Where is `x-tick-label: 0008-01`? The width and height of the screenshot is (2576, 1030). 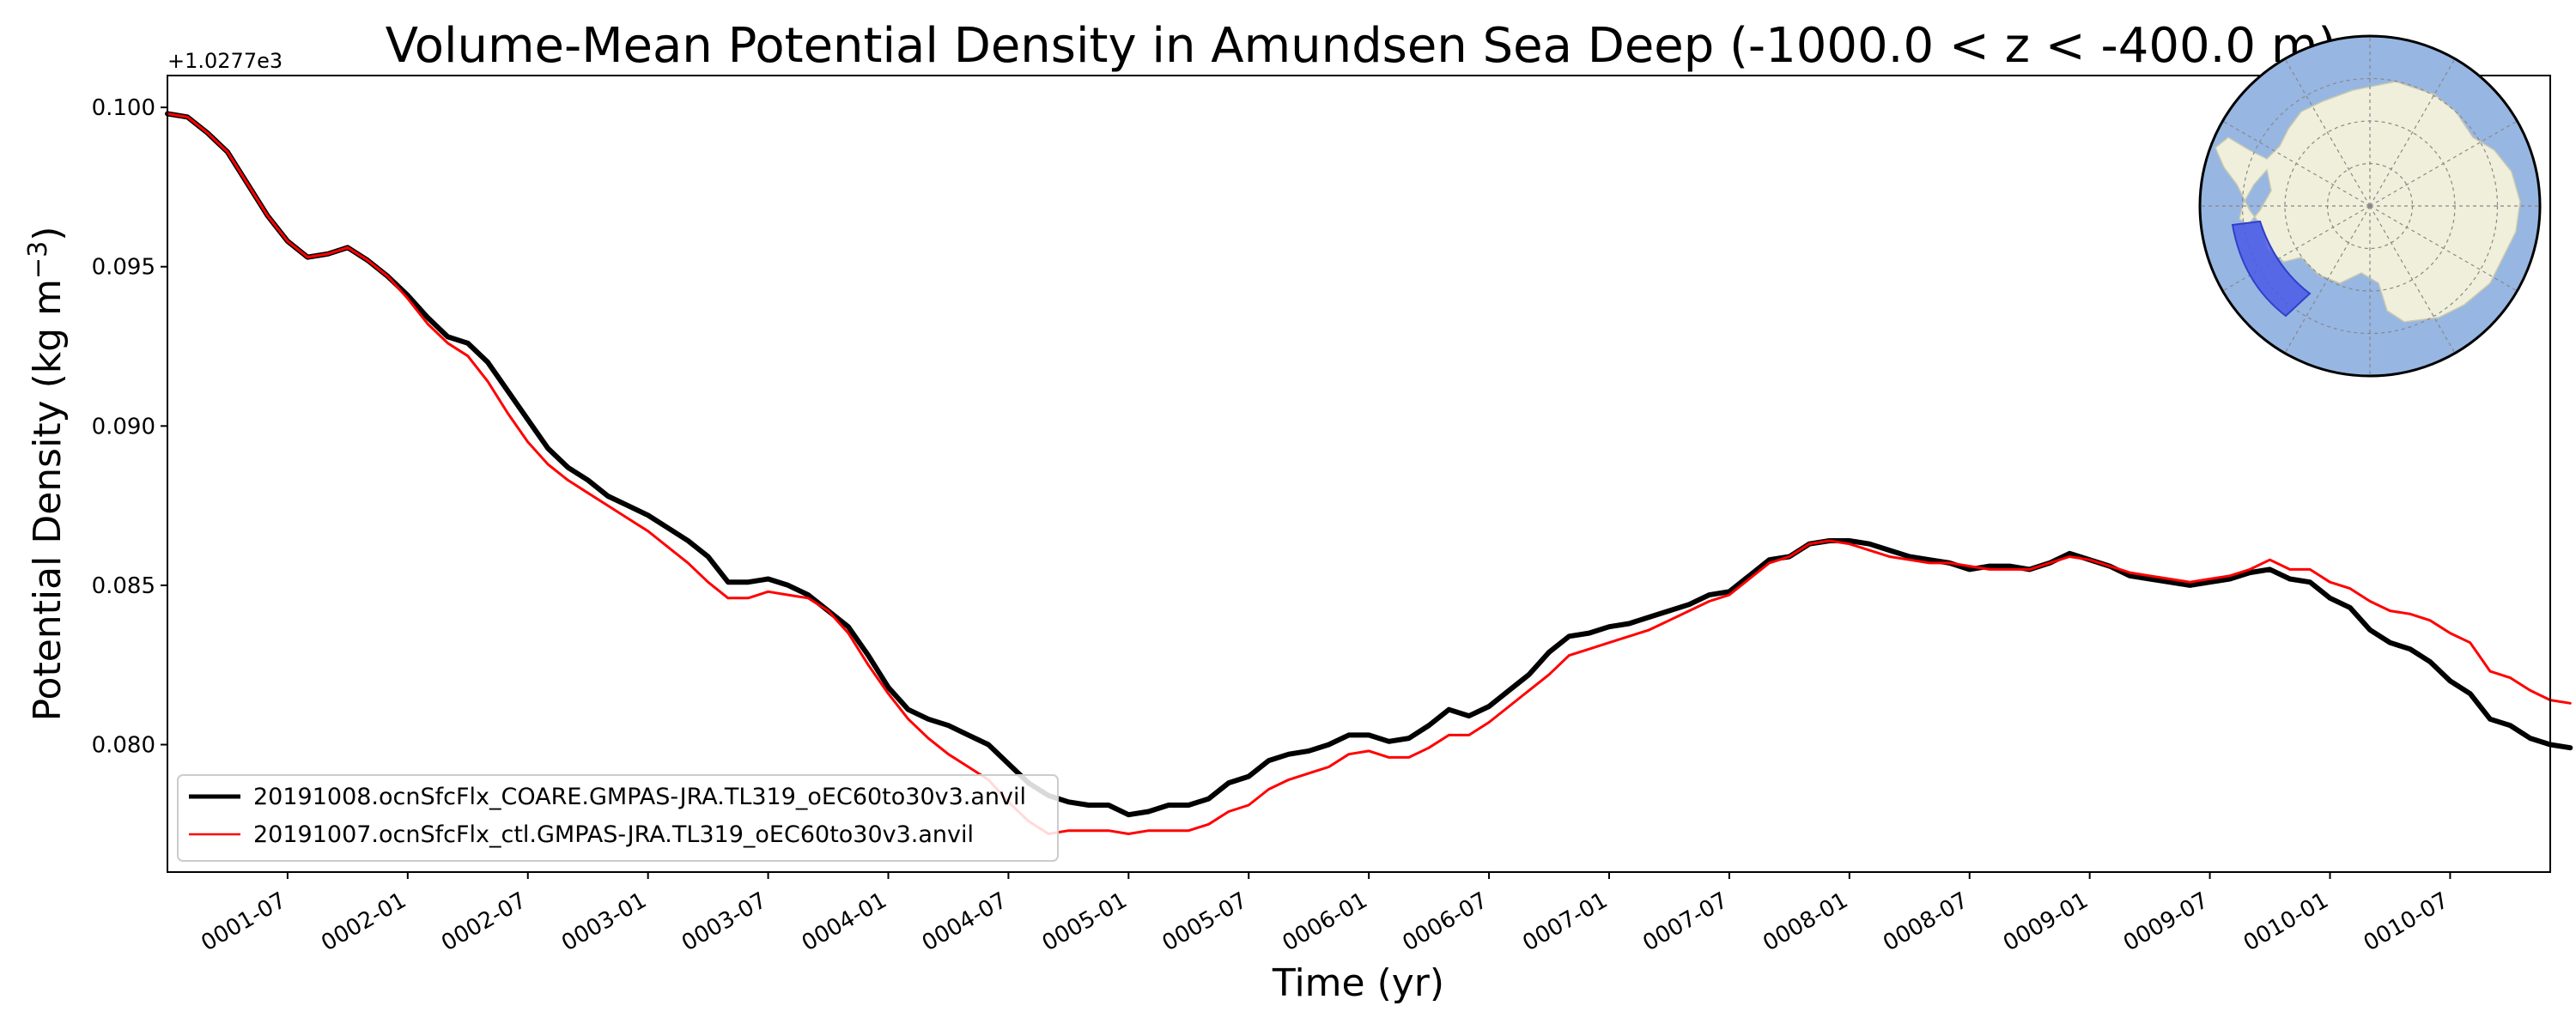
x-tick-label: 0008-01 is located at coordinates (1806, 922).